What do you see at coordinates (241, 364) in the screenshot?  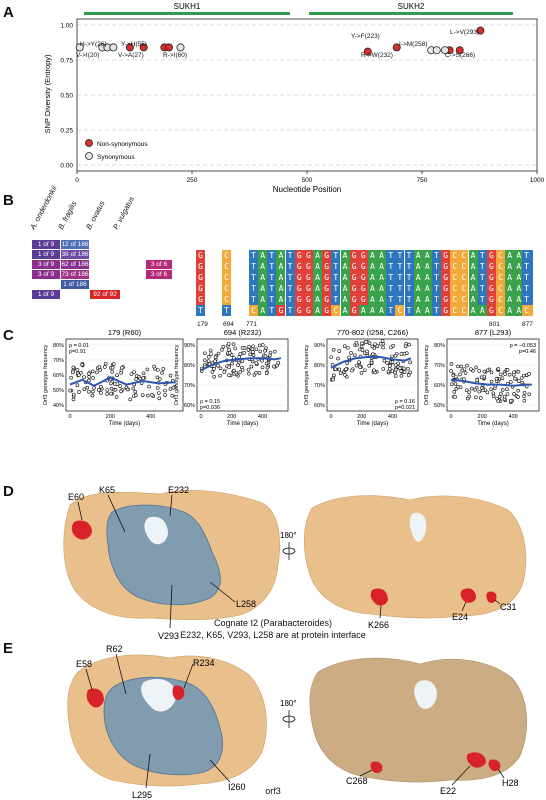 I see `trend-curve` at bounding box center [241, 364].